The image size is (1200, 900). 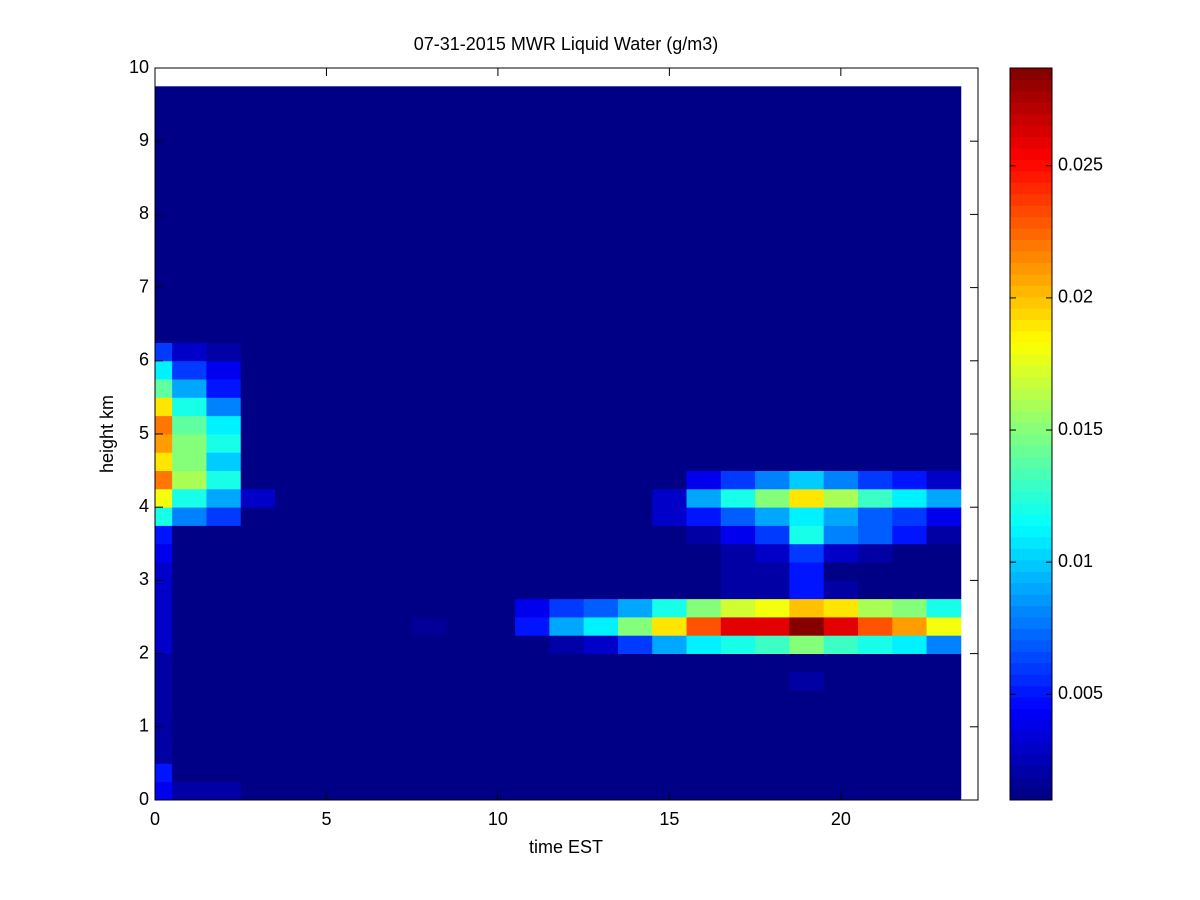 What do you see at coordinates (144, 652) in the screenshot?
I see `y-tick-label: 2` at bounding box center [144, 652].